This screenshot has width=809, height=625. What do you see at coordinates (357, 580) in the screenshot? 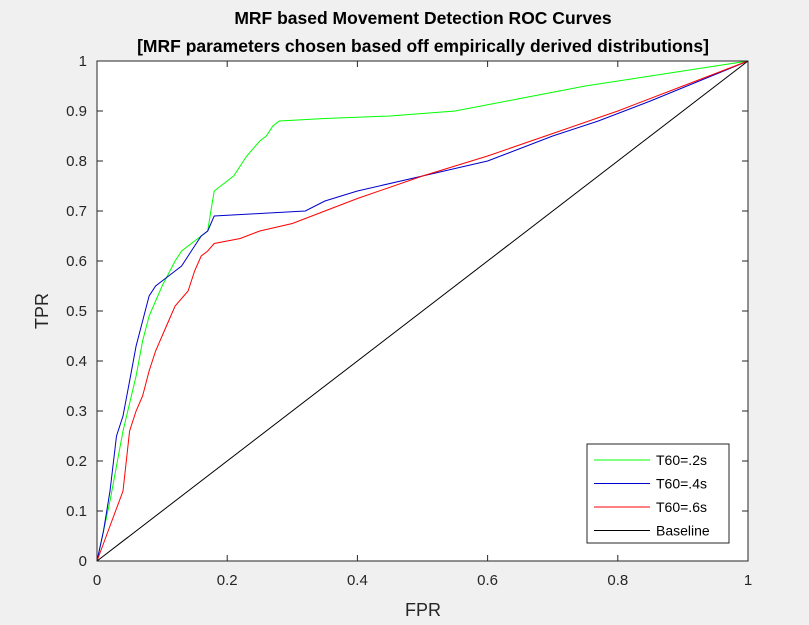
I see `x-tick-label: 0.4` at bounding box center [357, 580].